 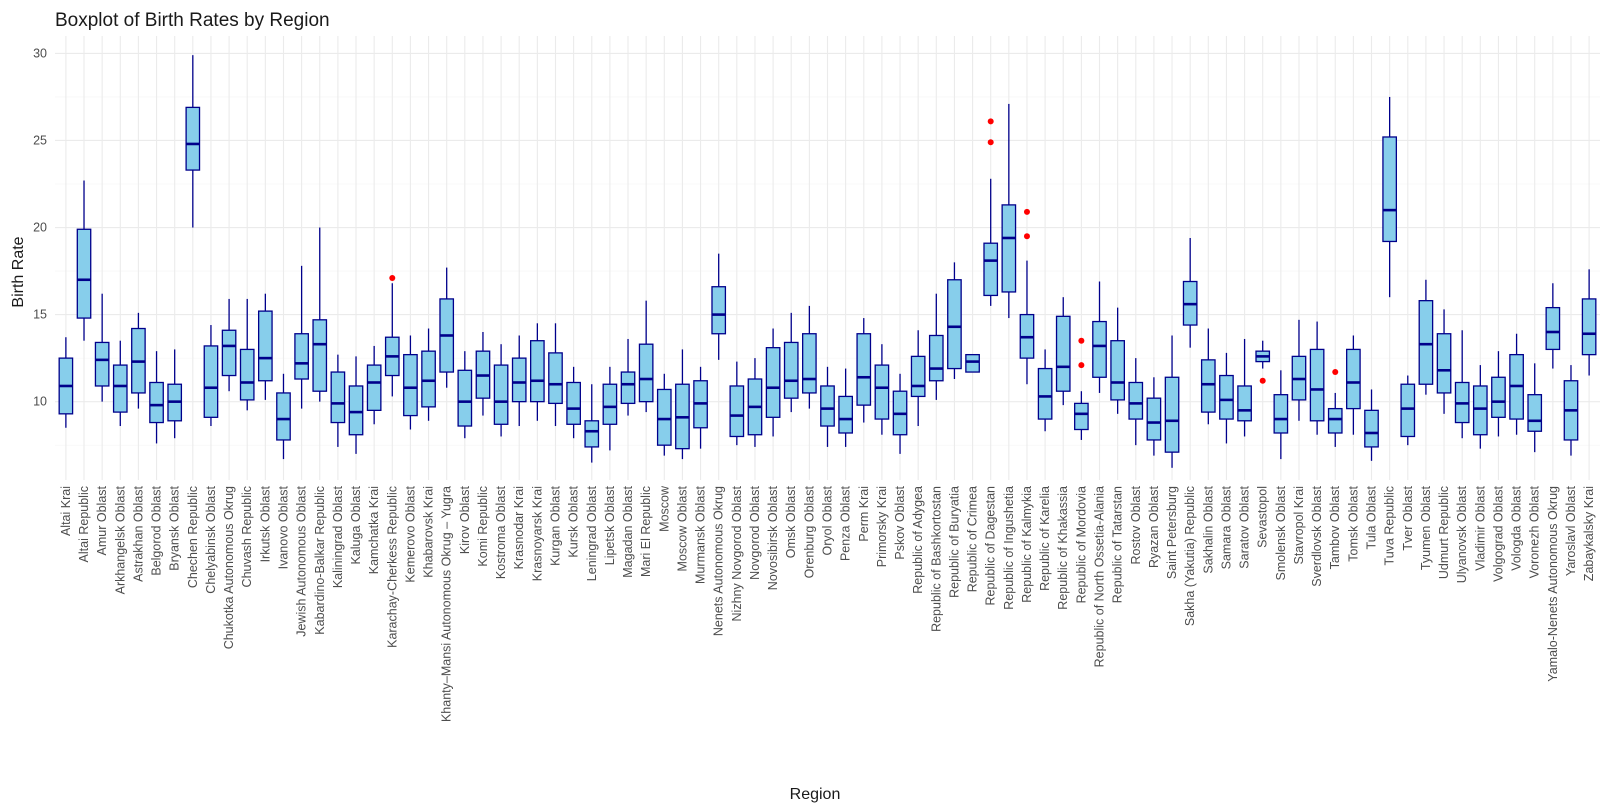 I want to click on x-tick-label: Moscow, so click(x=664, y=508).